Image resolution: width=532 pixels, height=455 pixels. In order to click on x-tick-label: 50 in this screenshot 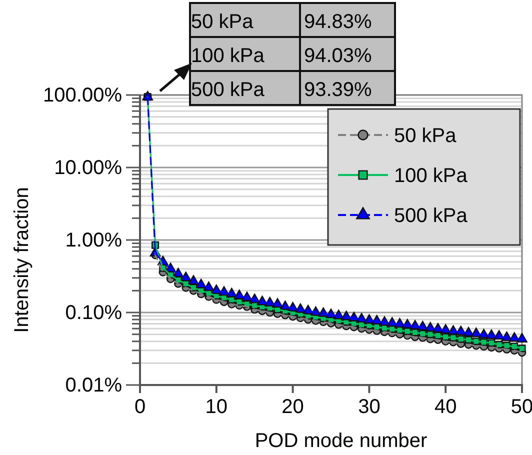, I will do `click(521, 407)`.